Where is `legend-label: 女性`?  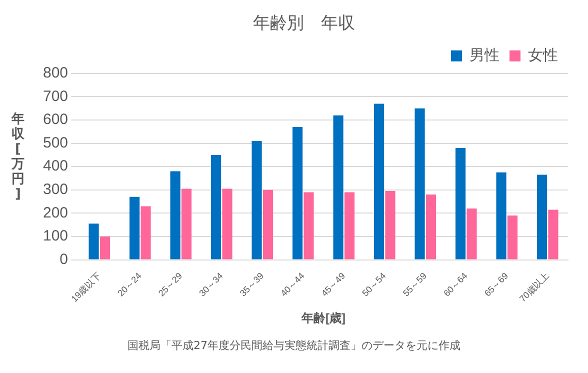 legend-label: 女性 is located at coordinates (543, 55).